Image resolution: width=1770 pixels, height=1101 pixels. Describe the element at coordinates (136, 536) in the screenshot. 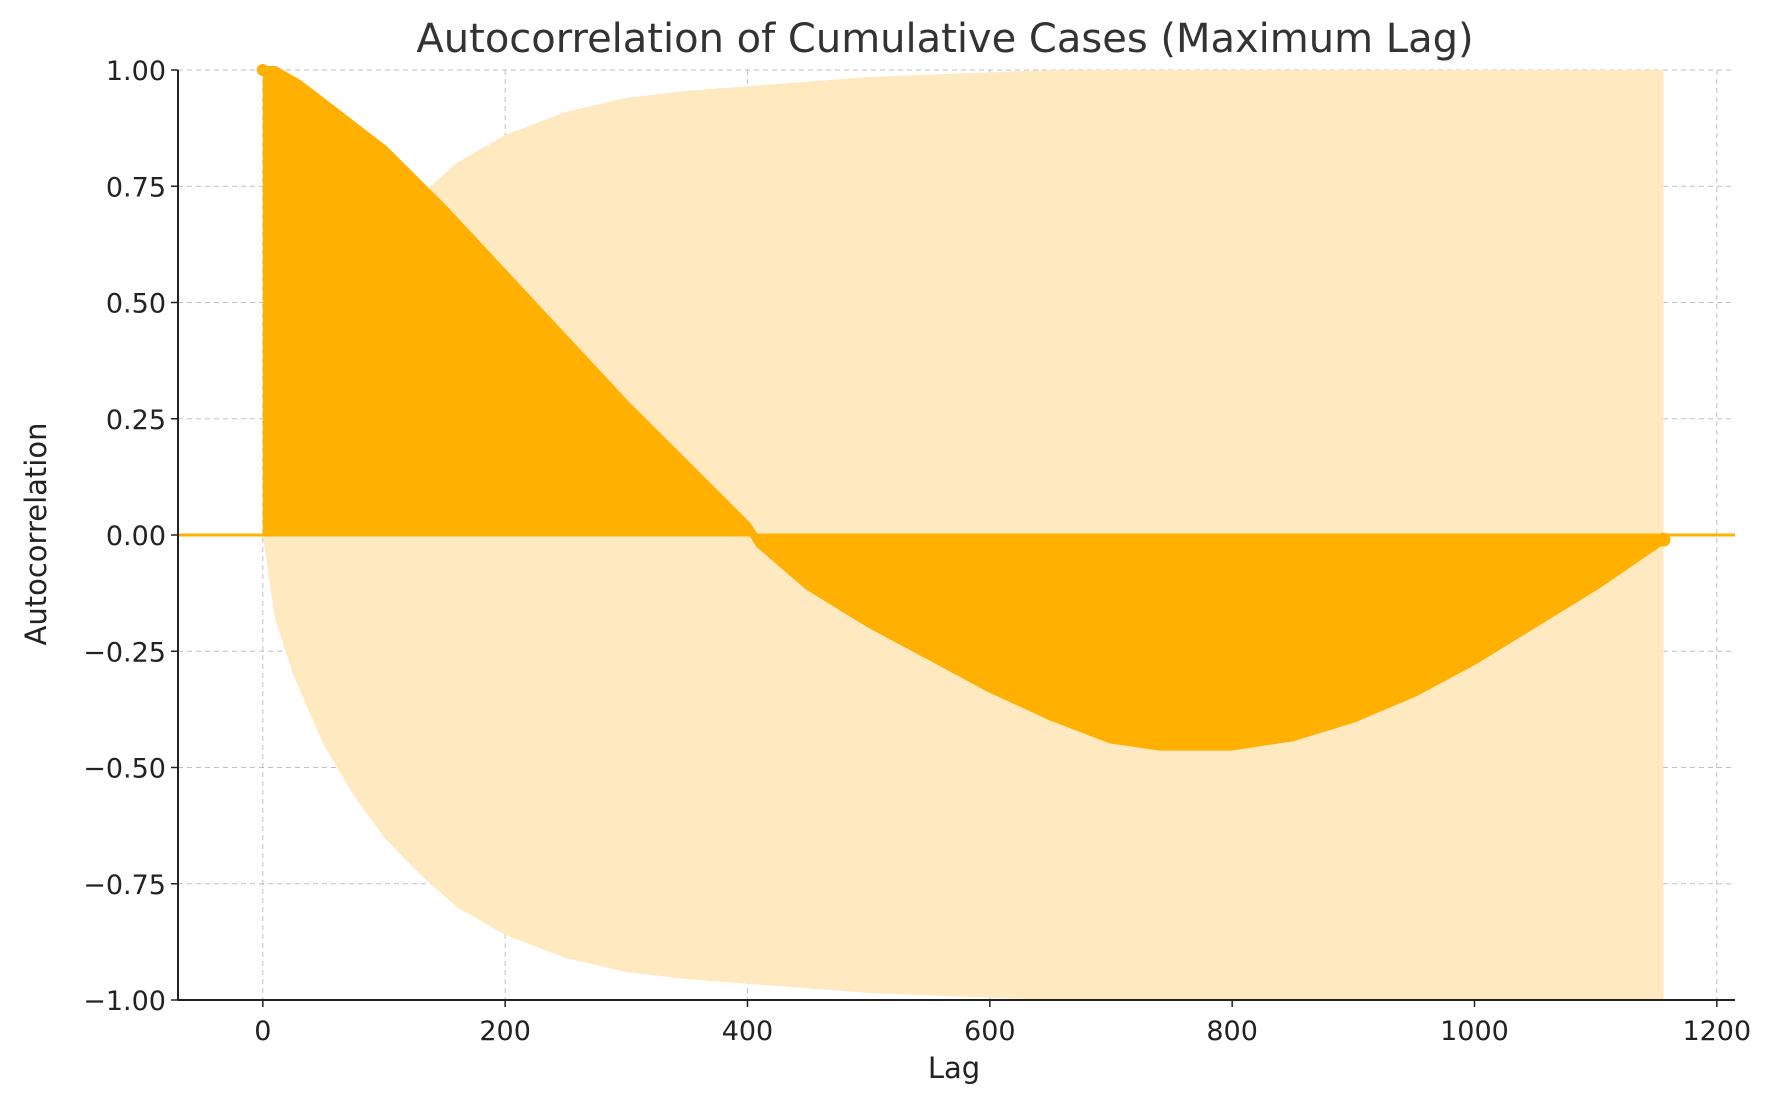

I see `y-tick-label: 0.00` at that location.